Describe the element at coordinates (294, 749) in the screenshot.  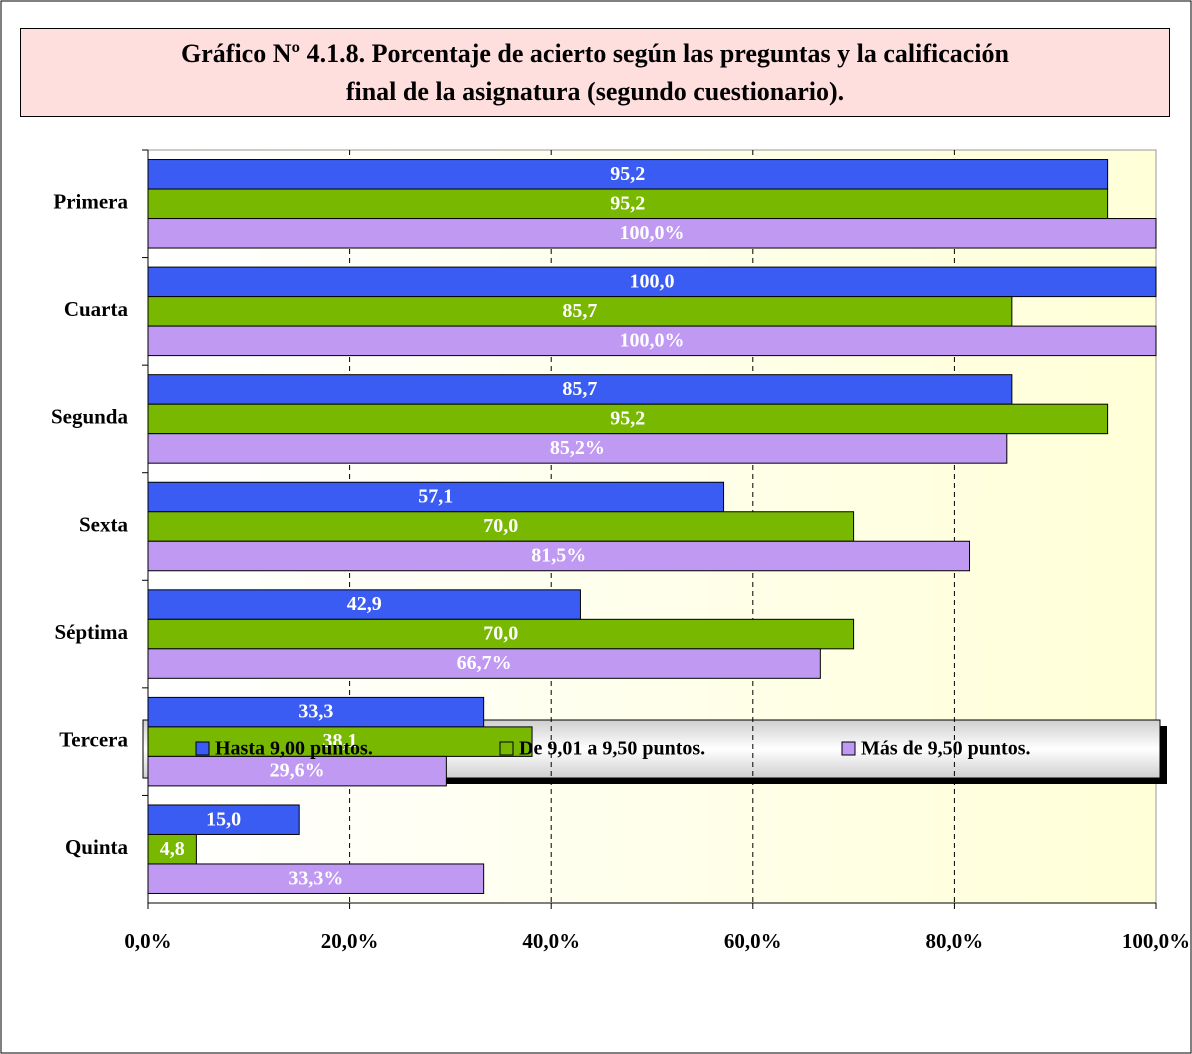
I see `legend-label: Hasta 9,00 puntos.` at that location.